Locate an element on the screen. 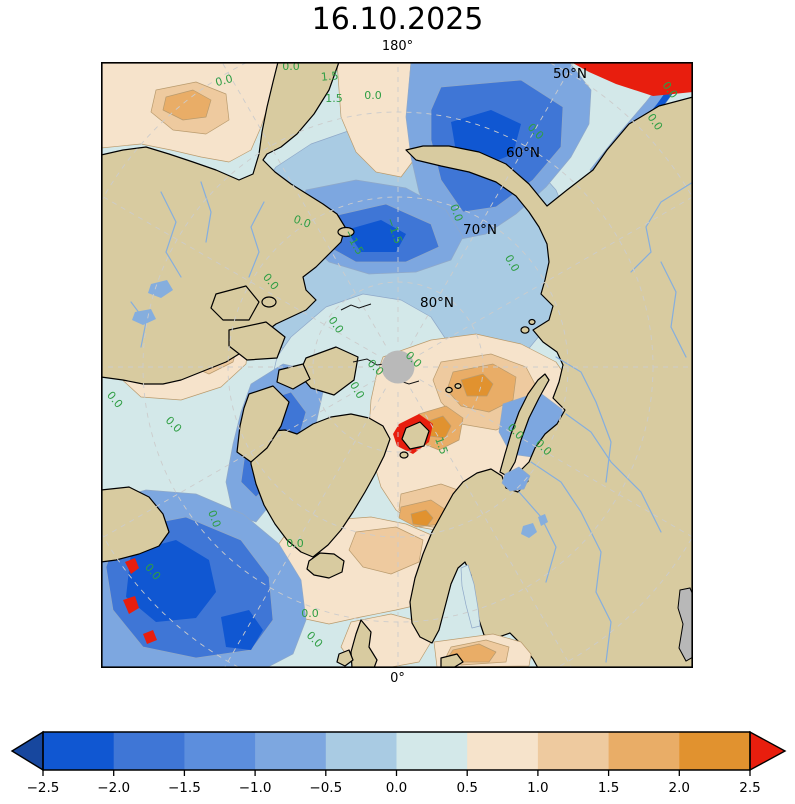 Image resolution: width=795 pixels, height=804 pixels. latitude-label: 70°N is located at coordinates (480, 230).